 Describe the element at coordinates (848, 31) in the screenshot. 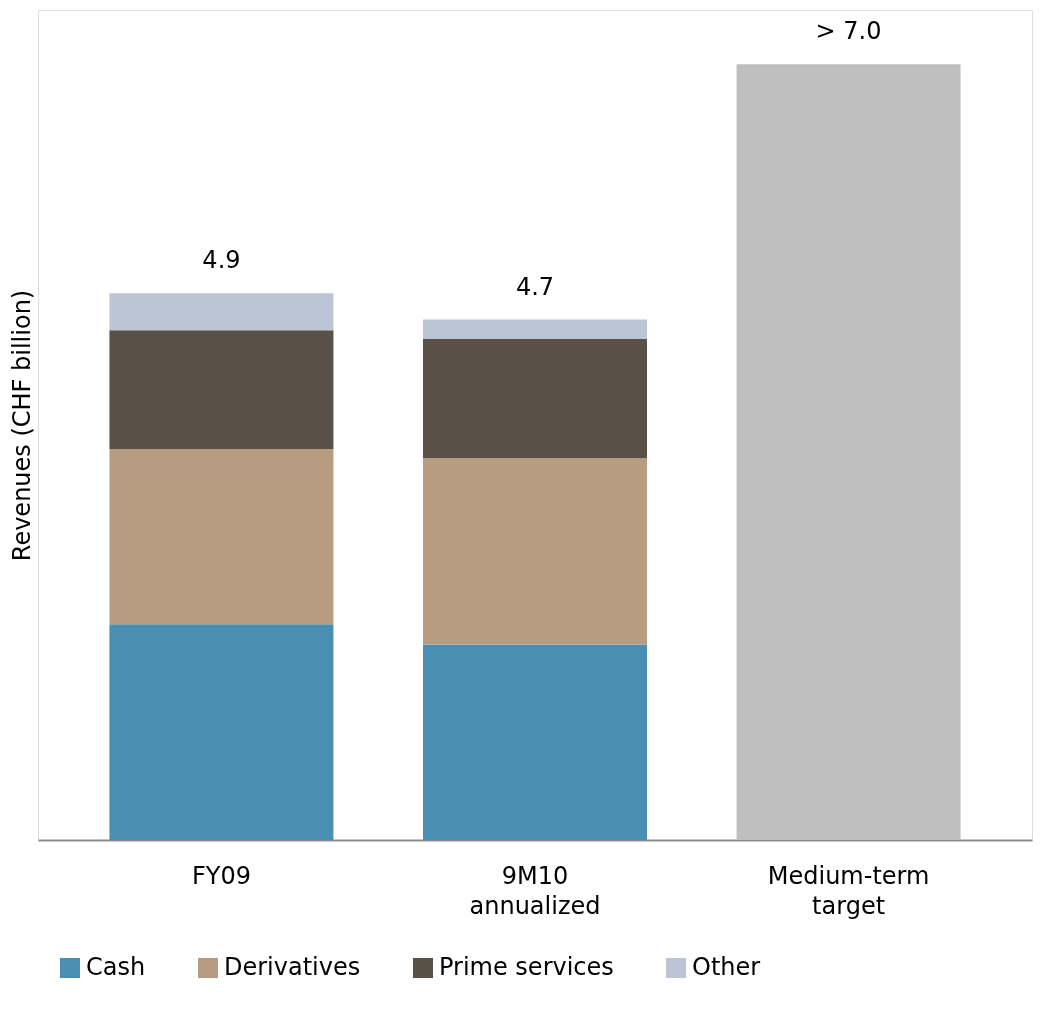

I see `annotation: > 7.0` at that location.